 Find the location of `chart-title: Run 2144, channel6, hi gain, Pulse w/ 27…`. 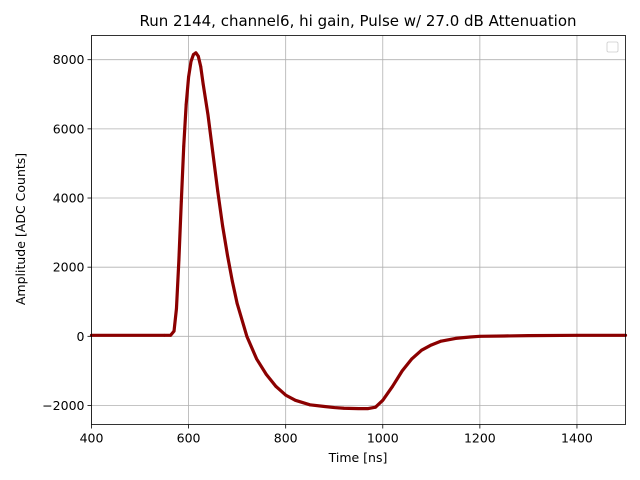

chart-title: Run 2144, channel6, hi gain, Pulse w/ 27… is located at coordinates (357, 21).